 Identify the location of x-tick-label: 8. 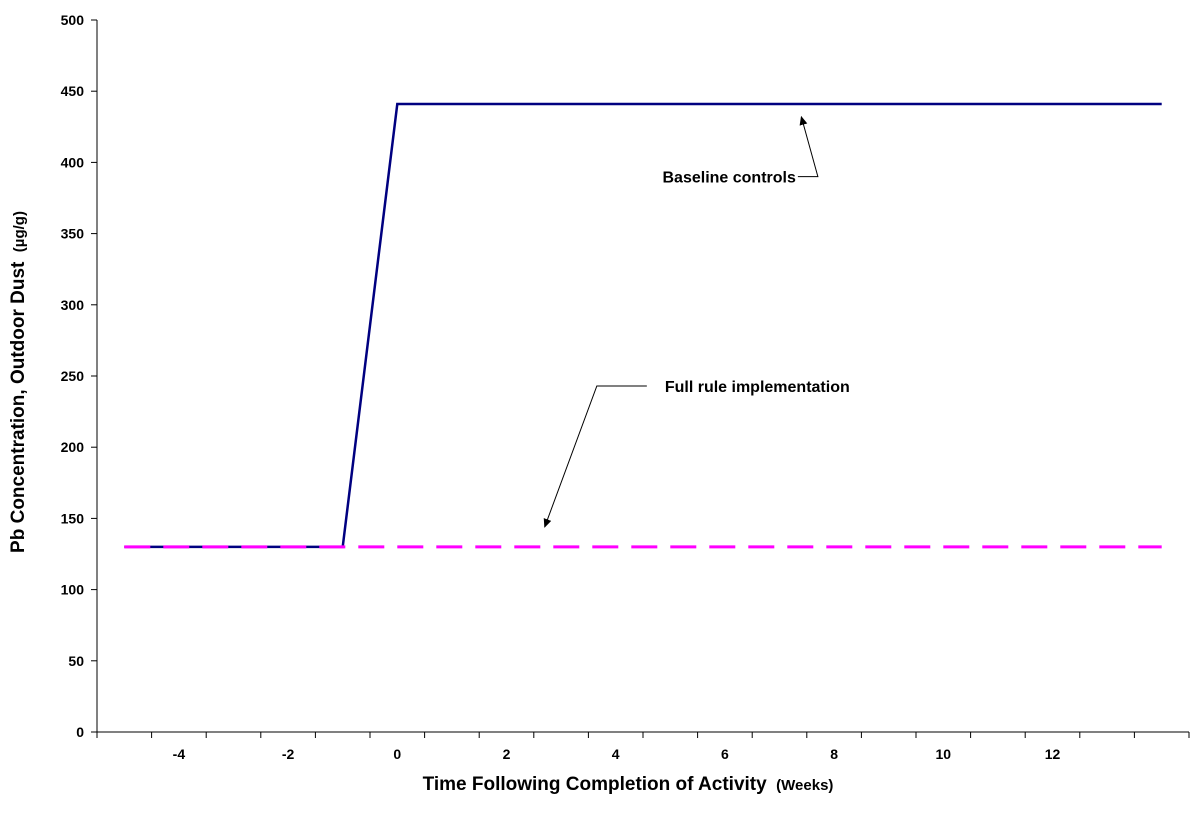
(834, 754).